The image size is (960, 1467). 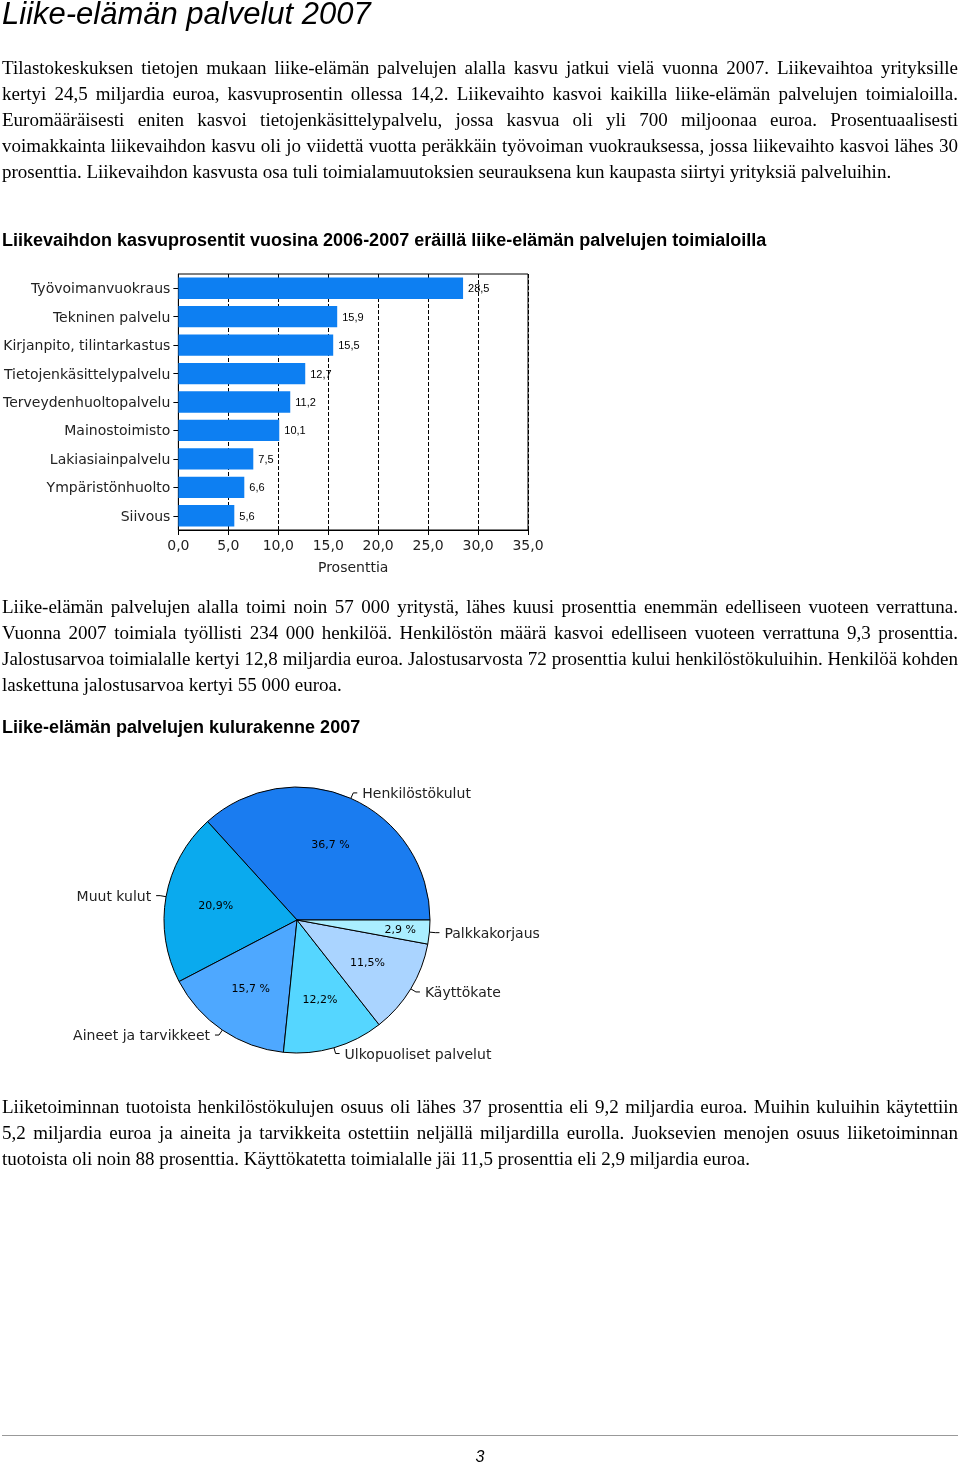 I want to click on slice-label: Ulkopuoliset palvelut, so click(x=418, y=1053).